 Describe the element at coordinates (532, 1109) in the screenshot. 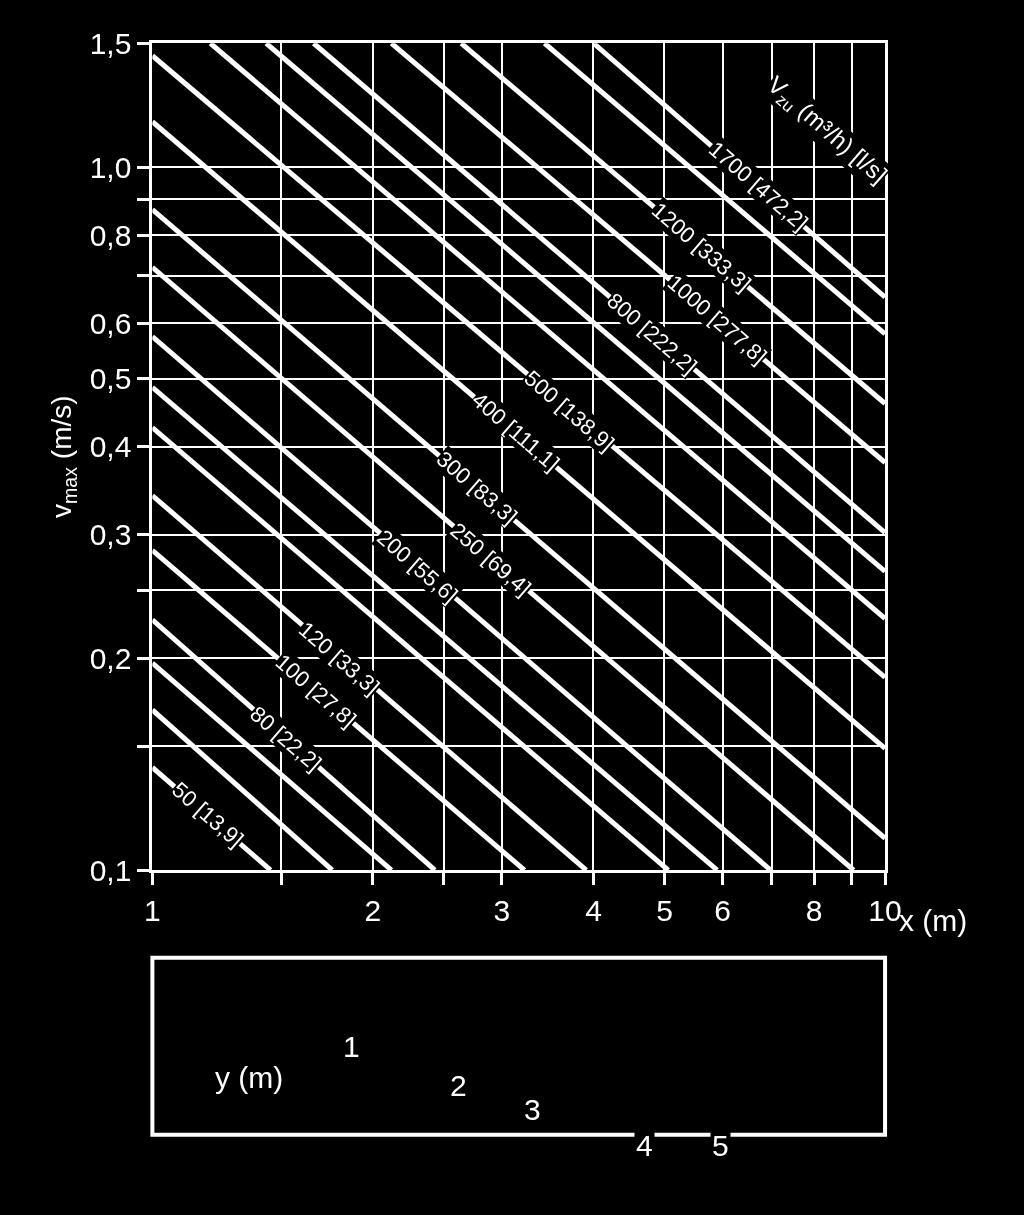

I see `text: 3` at that location.